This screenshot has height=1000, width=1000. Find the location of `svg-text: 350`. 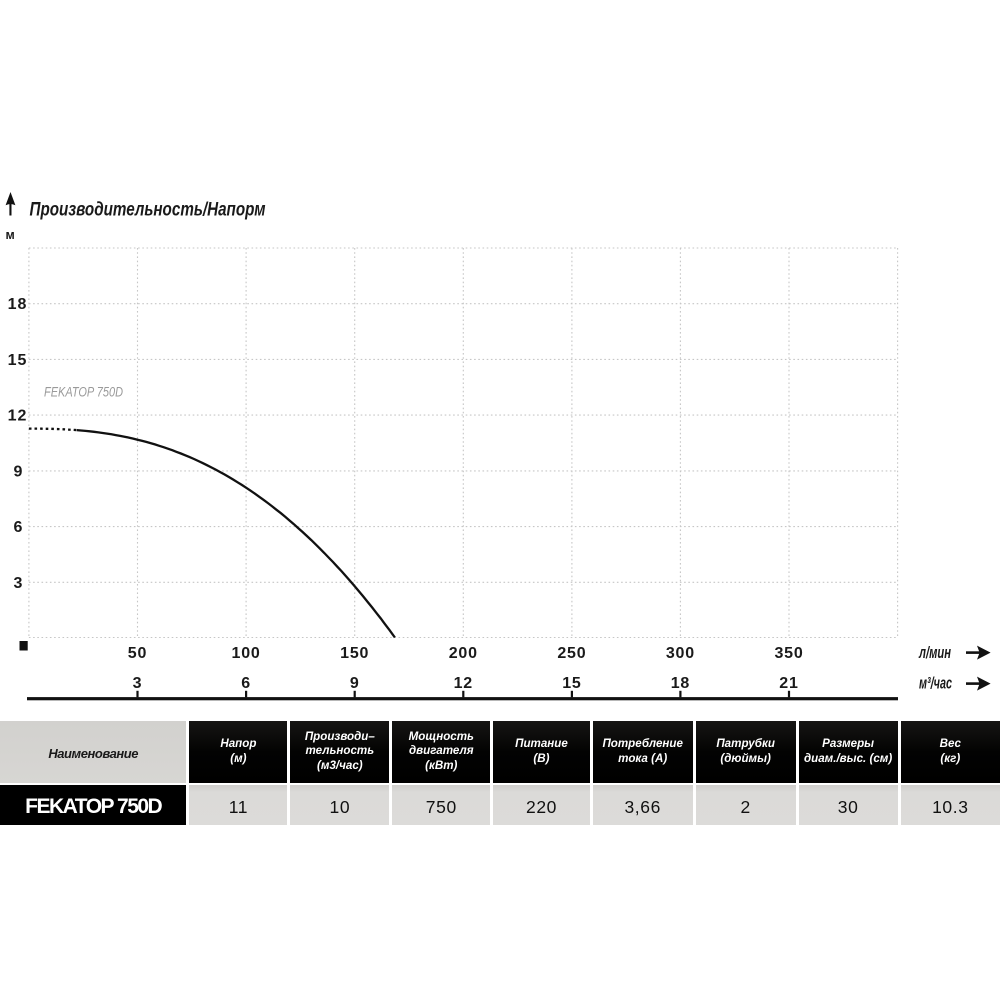

svg-text: 350 is located at coordinates (788, 653).